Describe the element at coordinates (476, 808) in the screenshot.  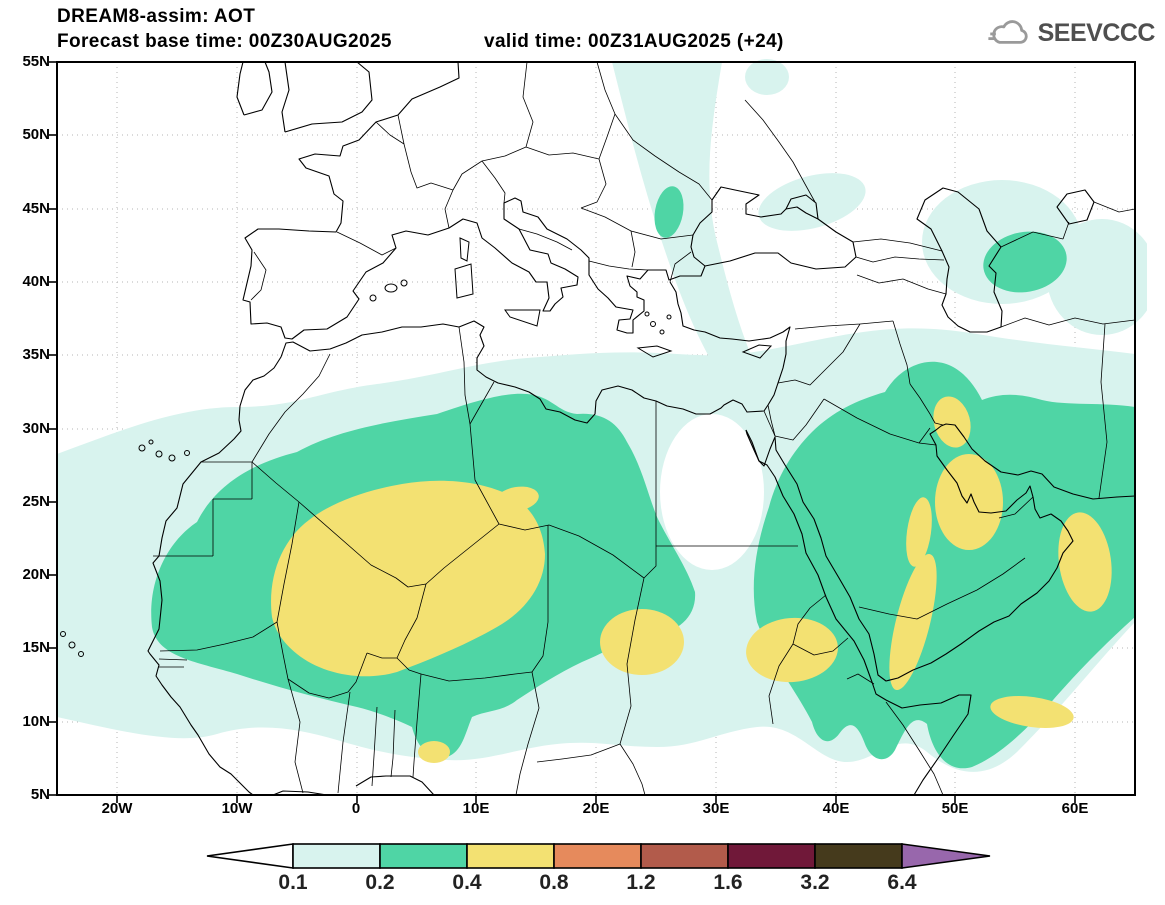
I see `xtick-10e: 10E` at that location.